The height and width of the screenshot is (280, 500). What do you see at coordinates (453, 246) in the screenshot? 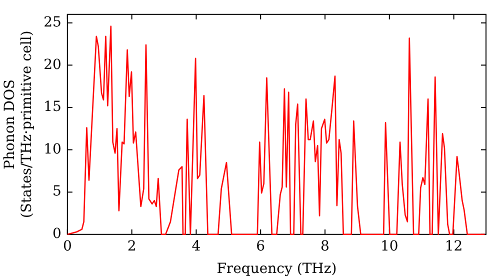
I see `x-tick-label: 12` at bounding box center [453, 246].